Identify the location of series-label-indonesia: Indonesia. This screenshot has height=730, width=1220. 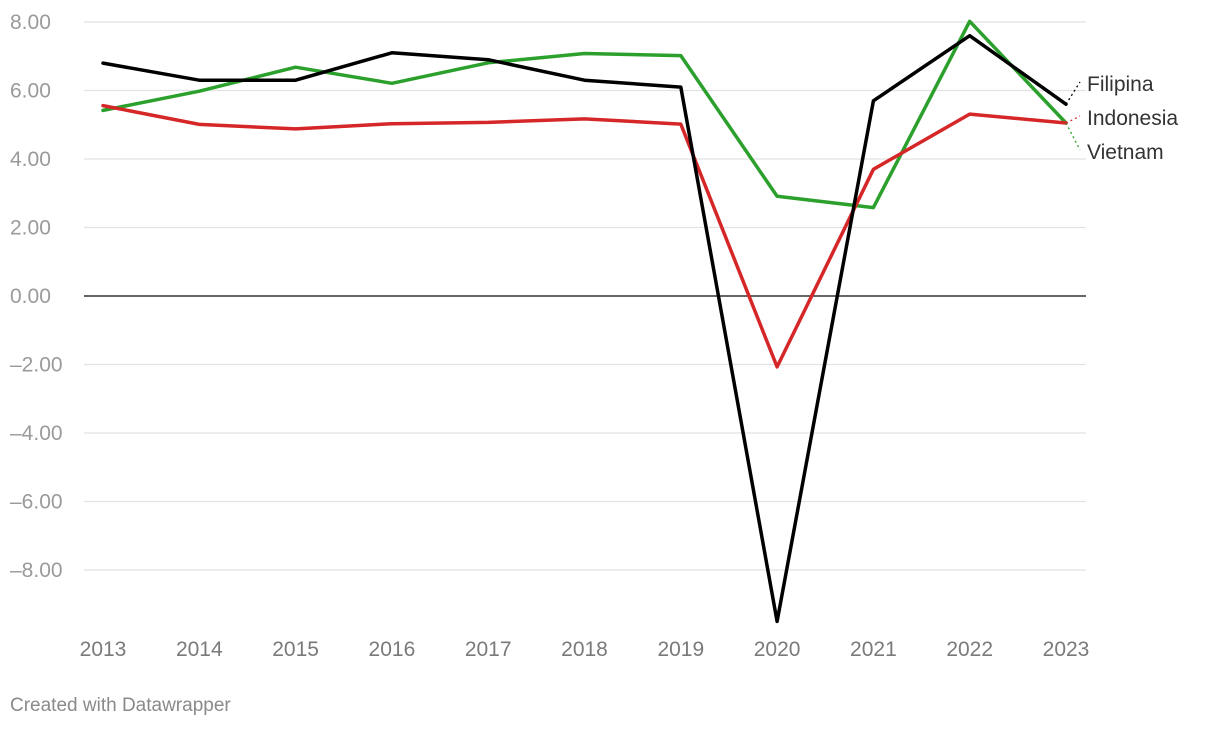
(1132, 118).